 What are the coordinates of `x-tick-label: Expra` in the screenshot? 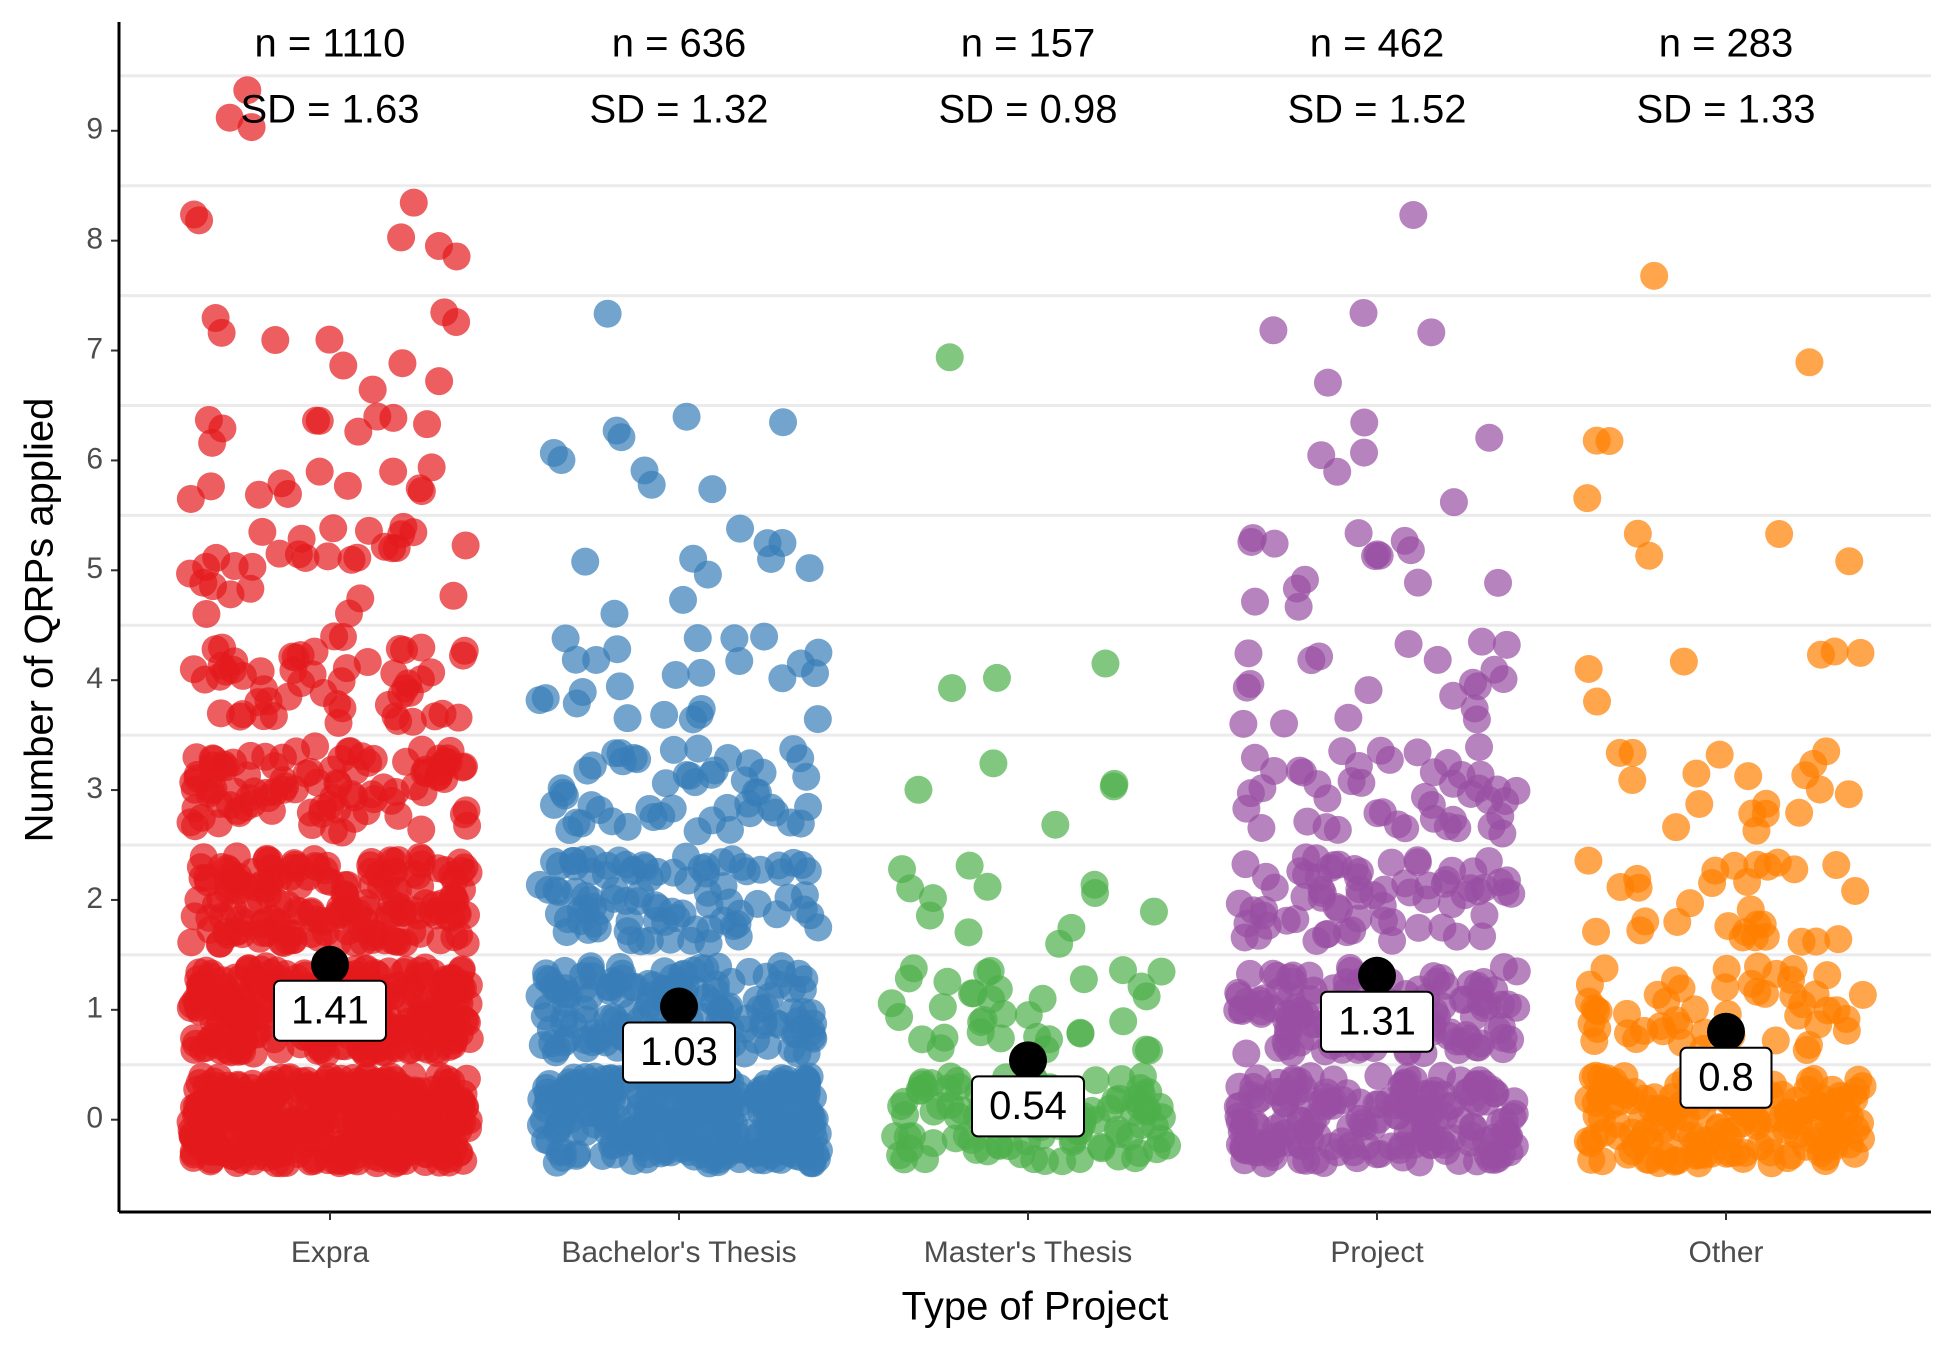 It's located at (330, 1252).